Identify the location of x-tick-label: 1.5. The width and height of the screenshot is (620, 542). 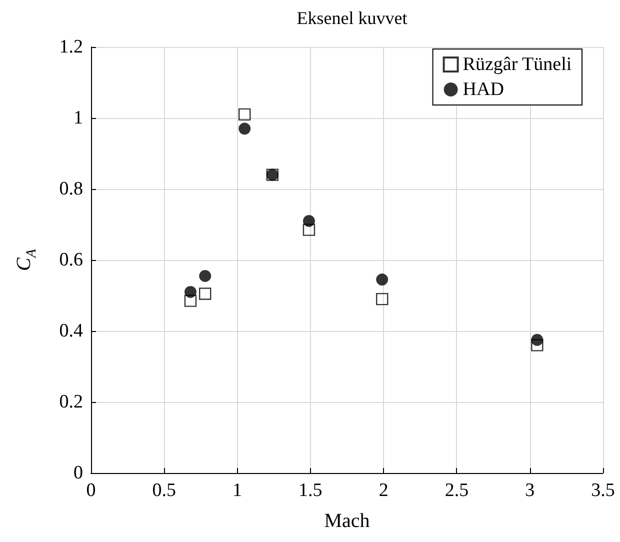
(310, 490).